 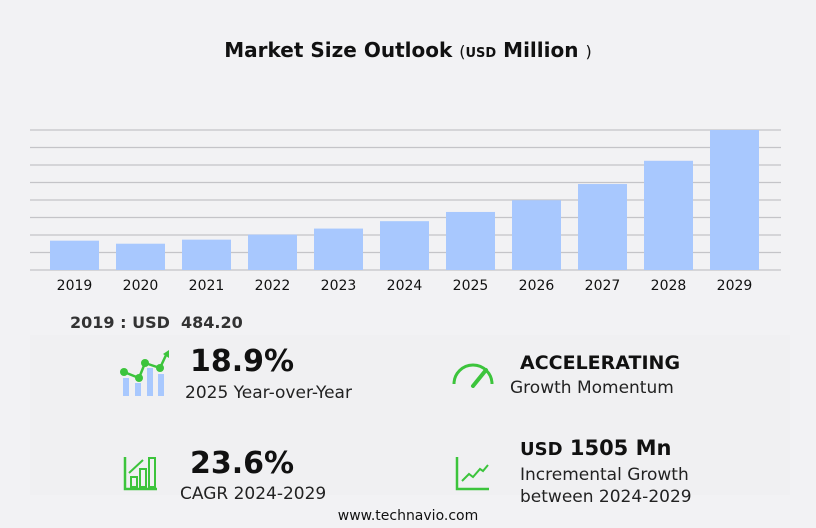 I want to click on cagr-label: CAGR 2024-2029, so click(x=253, y=494).